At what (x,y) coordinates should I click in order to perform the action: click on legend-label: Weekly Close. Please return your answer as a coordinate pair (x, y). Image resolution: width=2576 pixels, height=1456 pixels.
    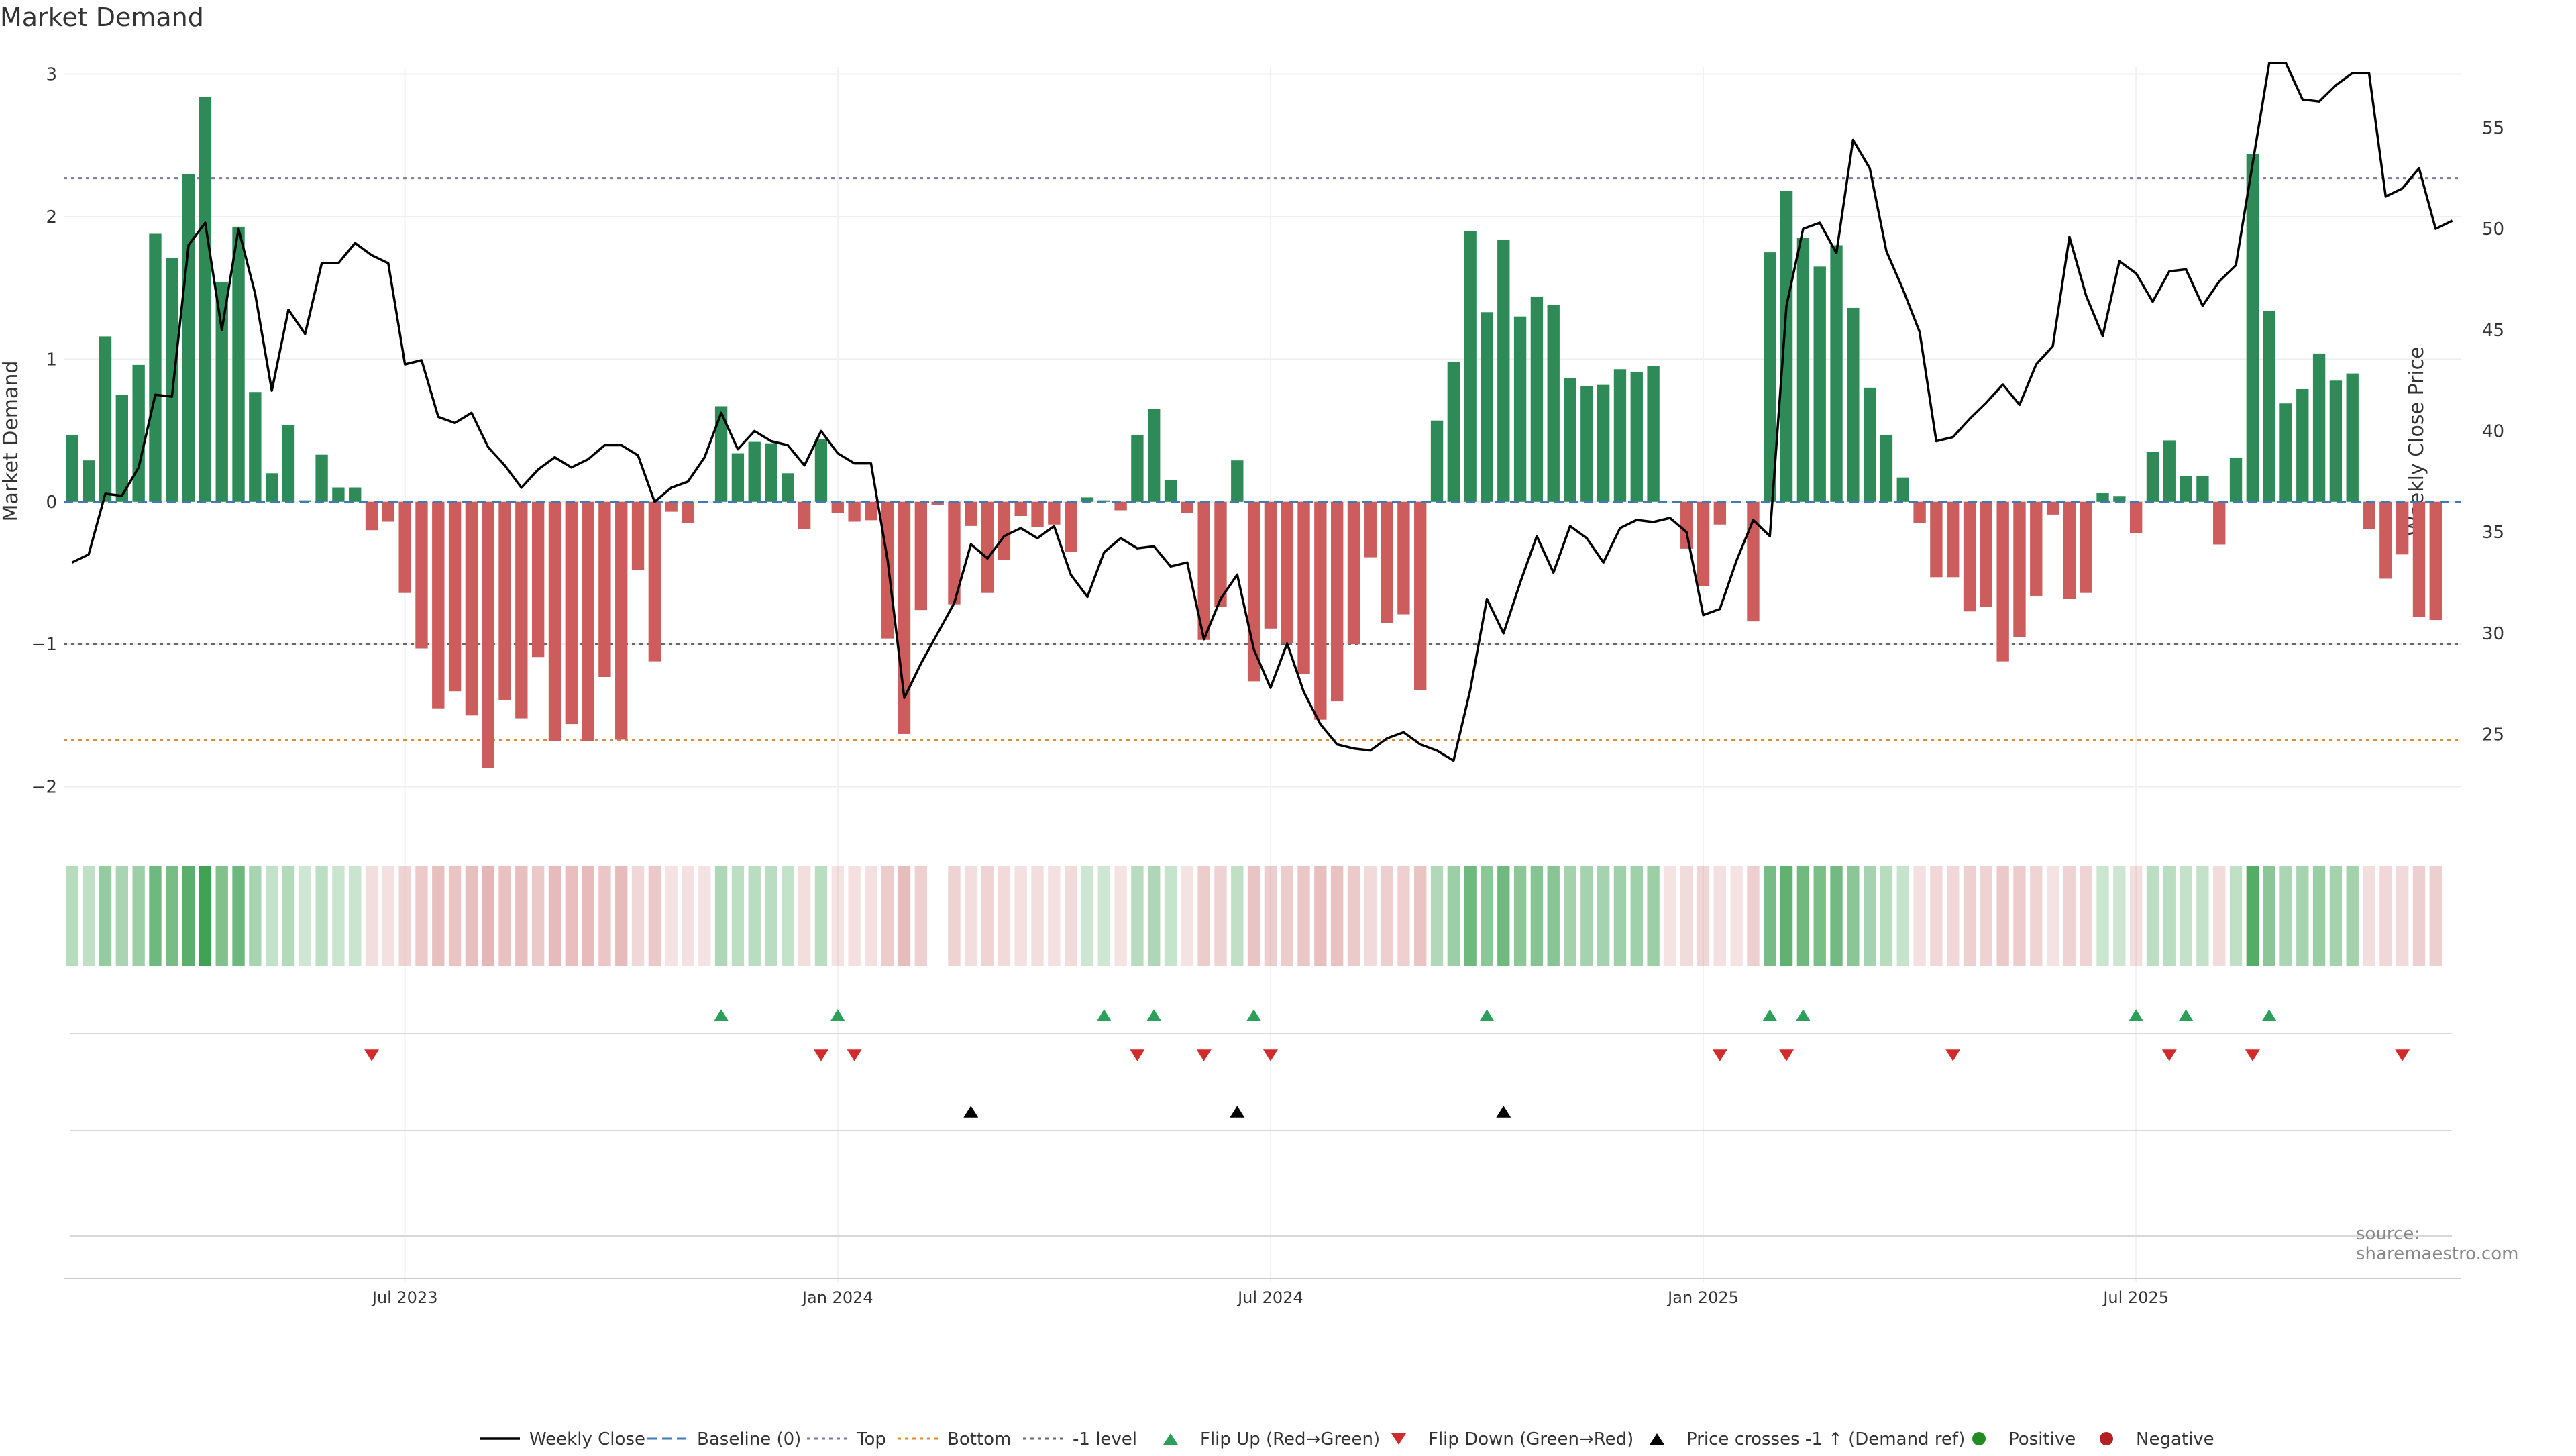
    Looking at the image, I should click on (587, 1439).